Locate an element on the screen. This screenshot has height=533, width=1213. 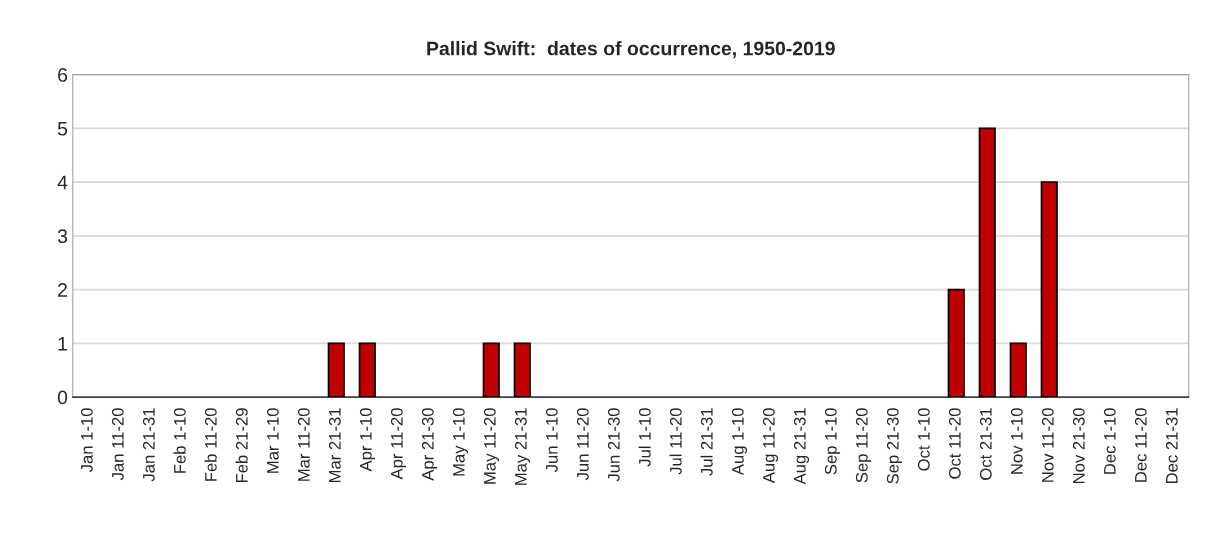
x-tick-label: Jan 1-10 is located at coordinates (86, 440).